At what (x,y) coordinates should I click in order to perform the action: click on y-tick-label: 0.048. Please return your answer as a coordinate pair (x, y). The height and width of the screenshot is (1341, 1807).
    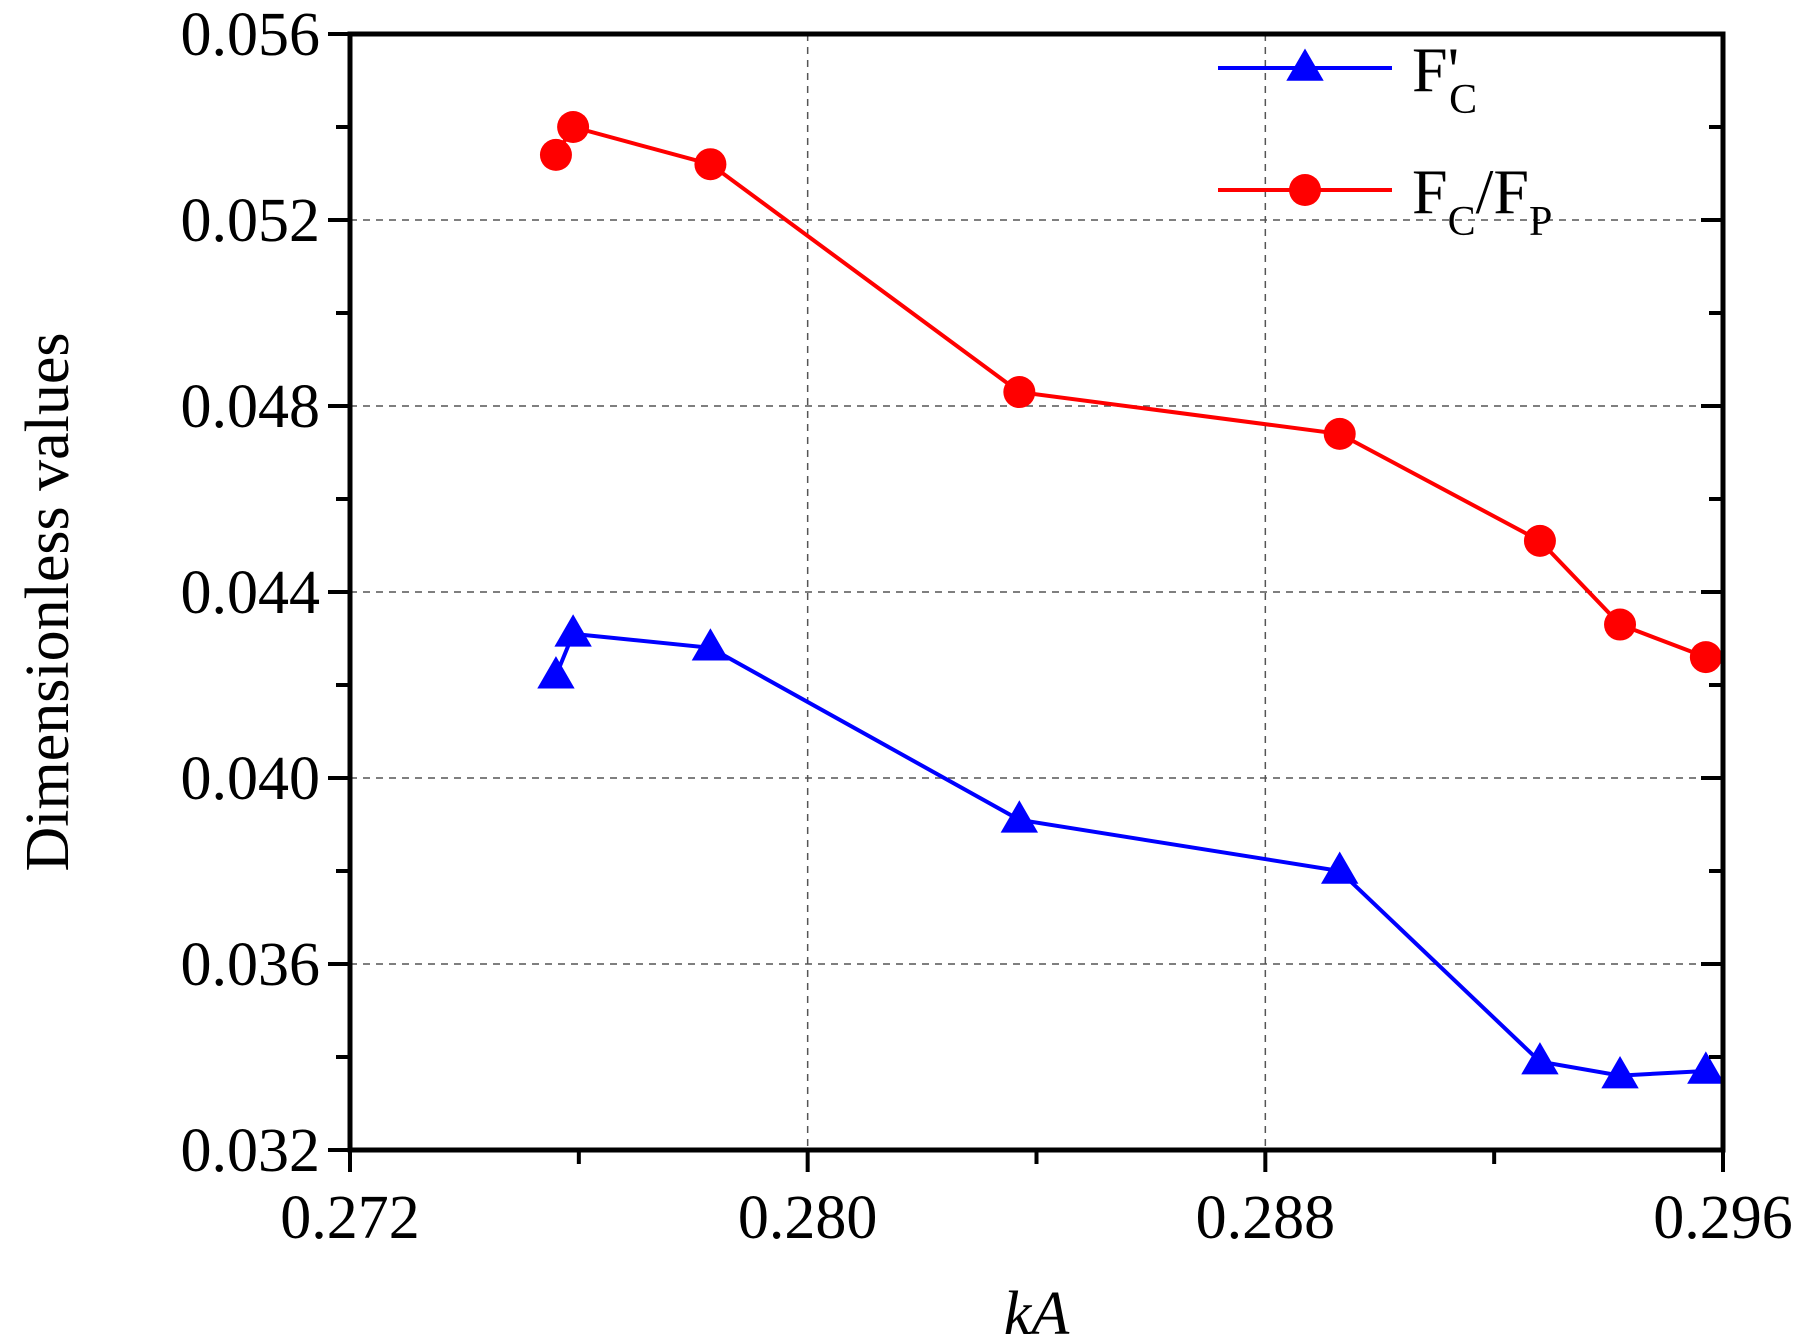
    Looking at the image, I should click on (251, 407).